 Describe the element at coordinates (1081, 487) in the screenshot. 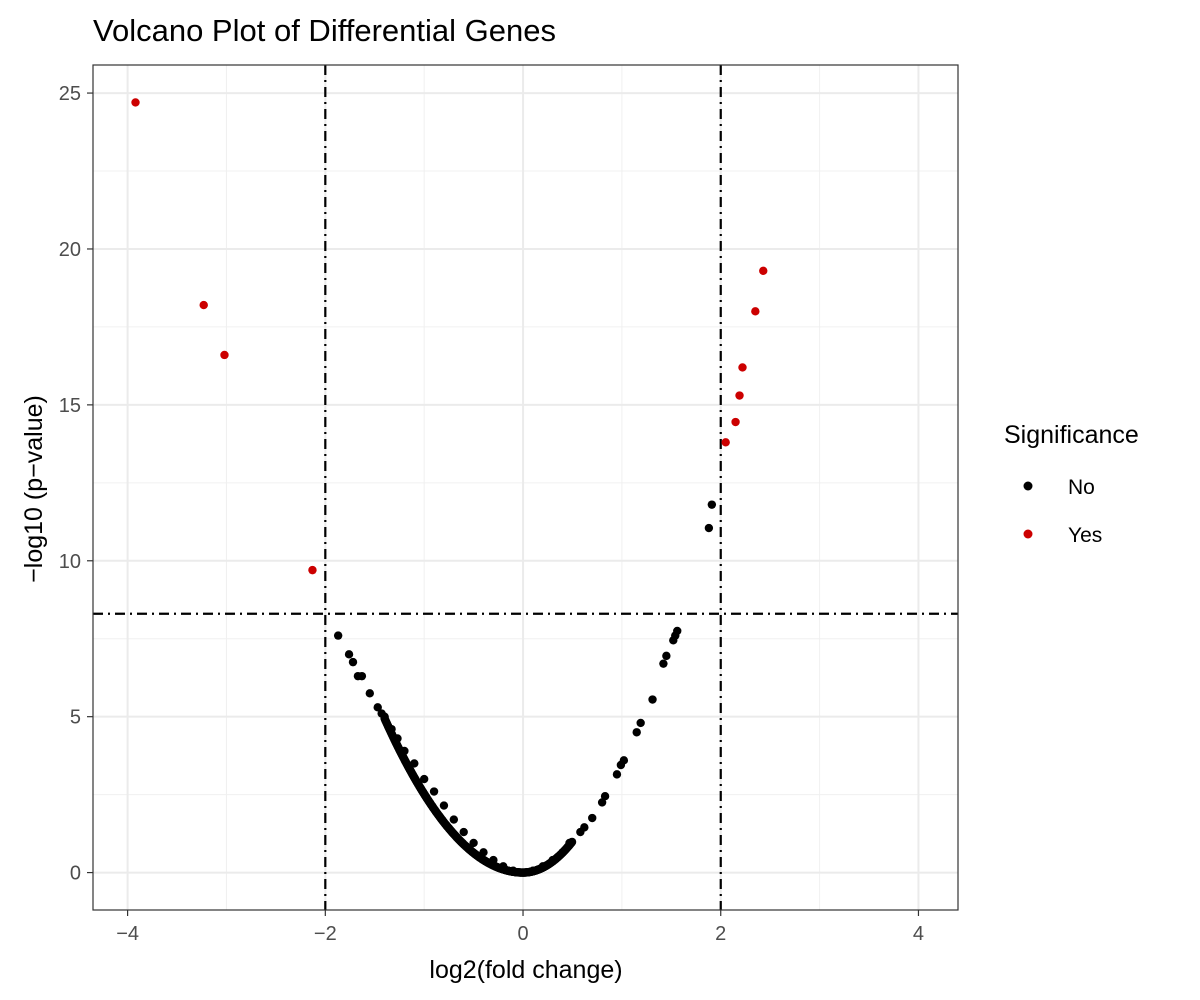

I see `legend-label-no: No` at that location.